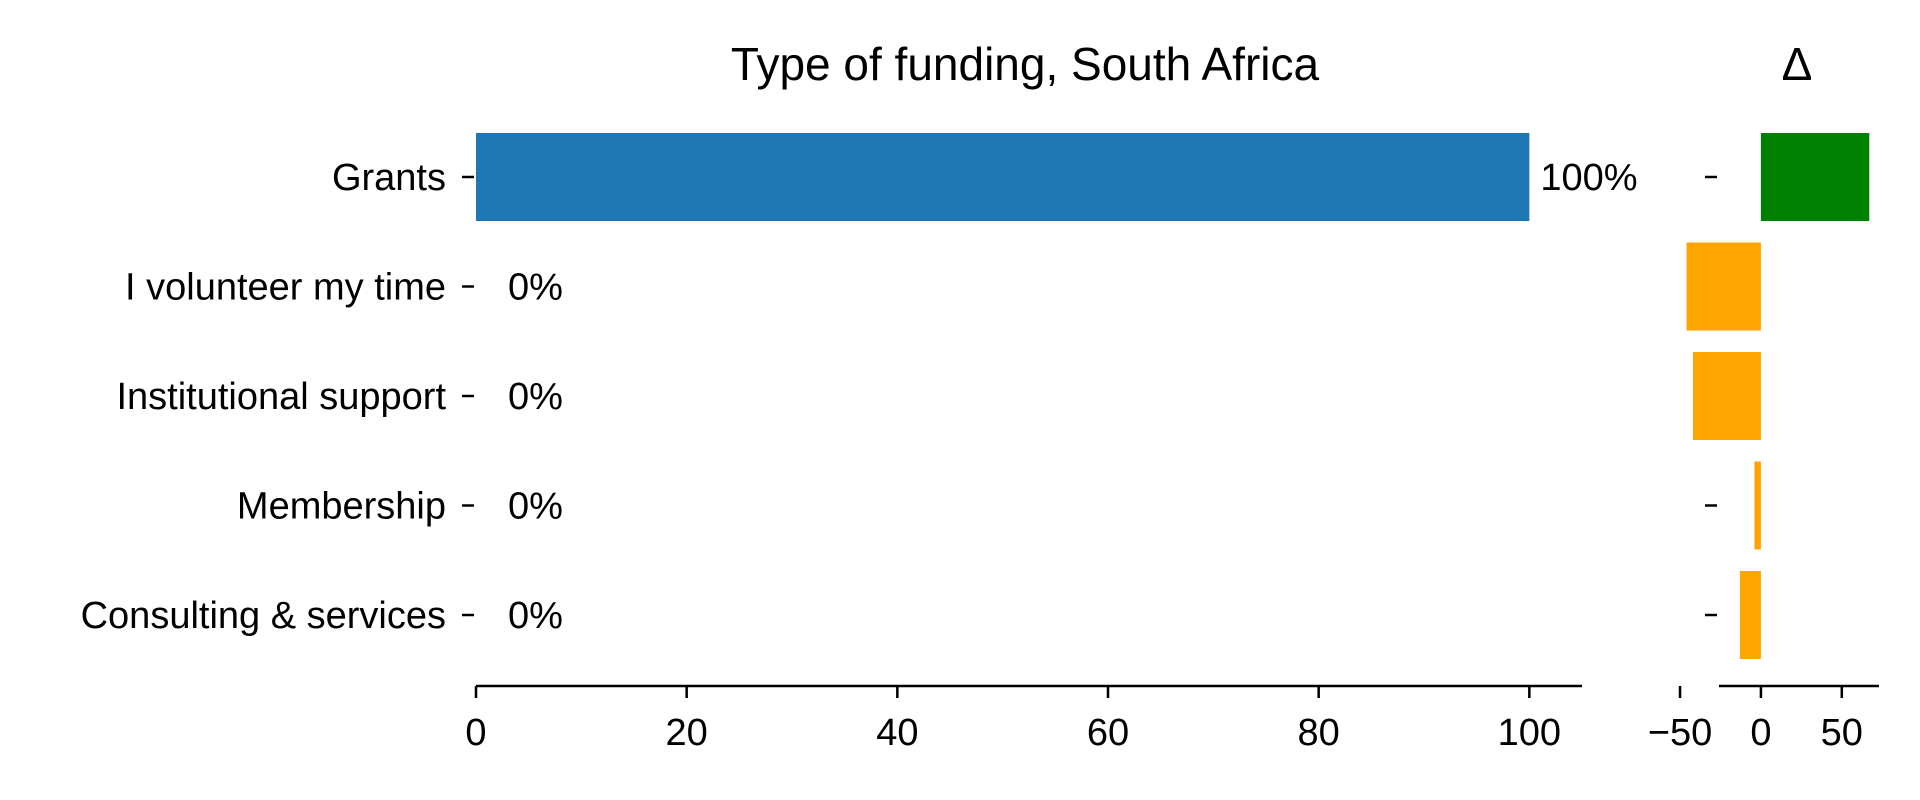 This screenshot has width=1920, height=800. I want to click on main-value-label-institutional-support: 0%, so click(535, 397).